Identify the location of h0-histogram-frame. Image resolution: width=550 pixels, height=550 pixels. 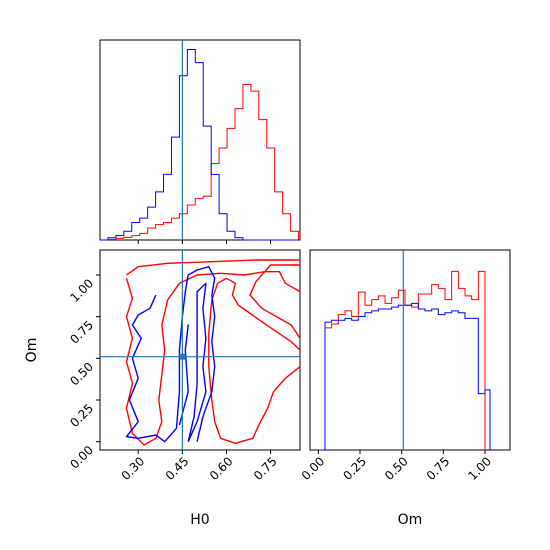
(200, 140).